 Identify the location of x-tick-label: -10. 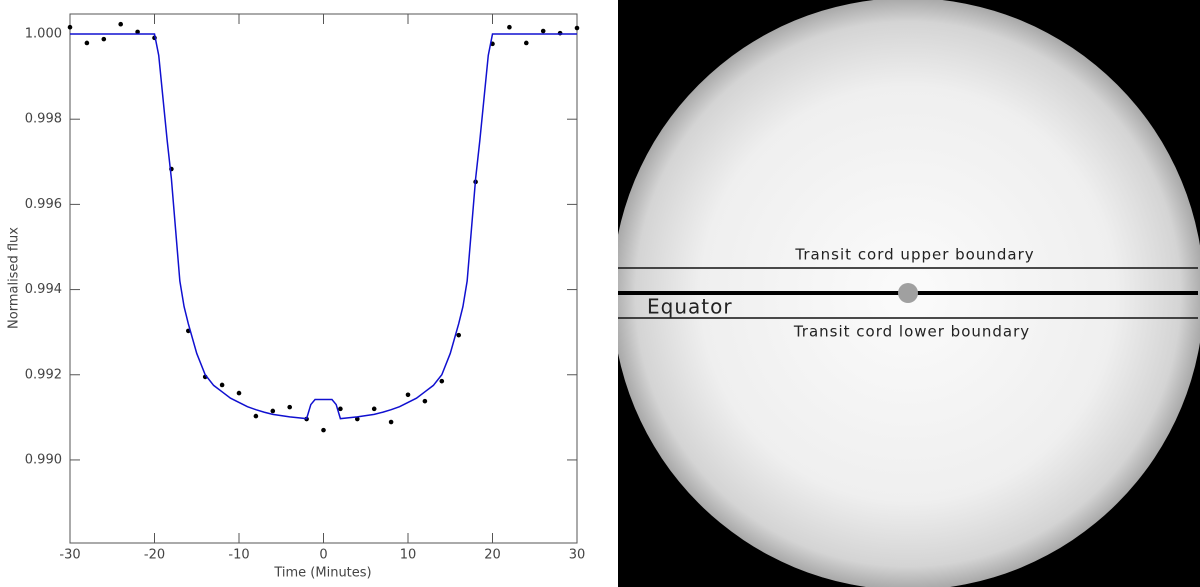
(238, 555).